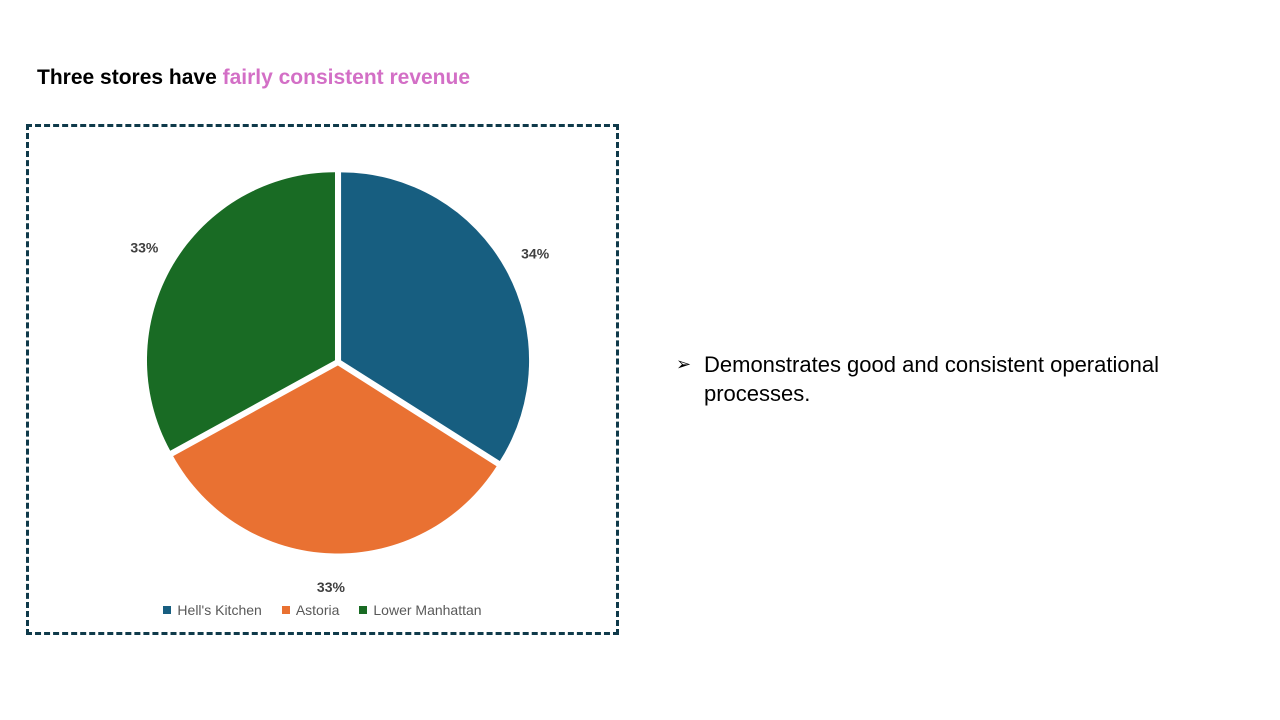 This screenshot has width=1280, height=720. What do you see at coordinates (219, 610) in the screenshot?
I see `legend-label: Hell's Kitchen` at bounding box center [219, 610].